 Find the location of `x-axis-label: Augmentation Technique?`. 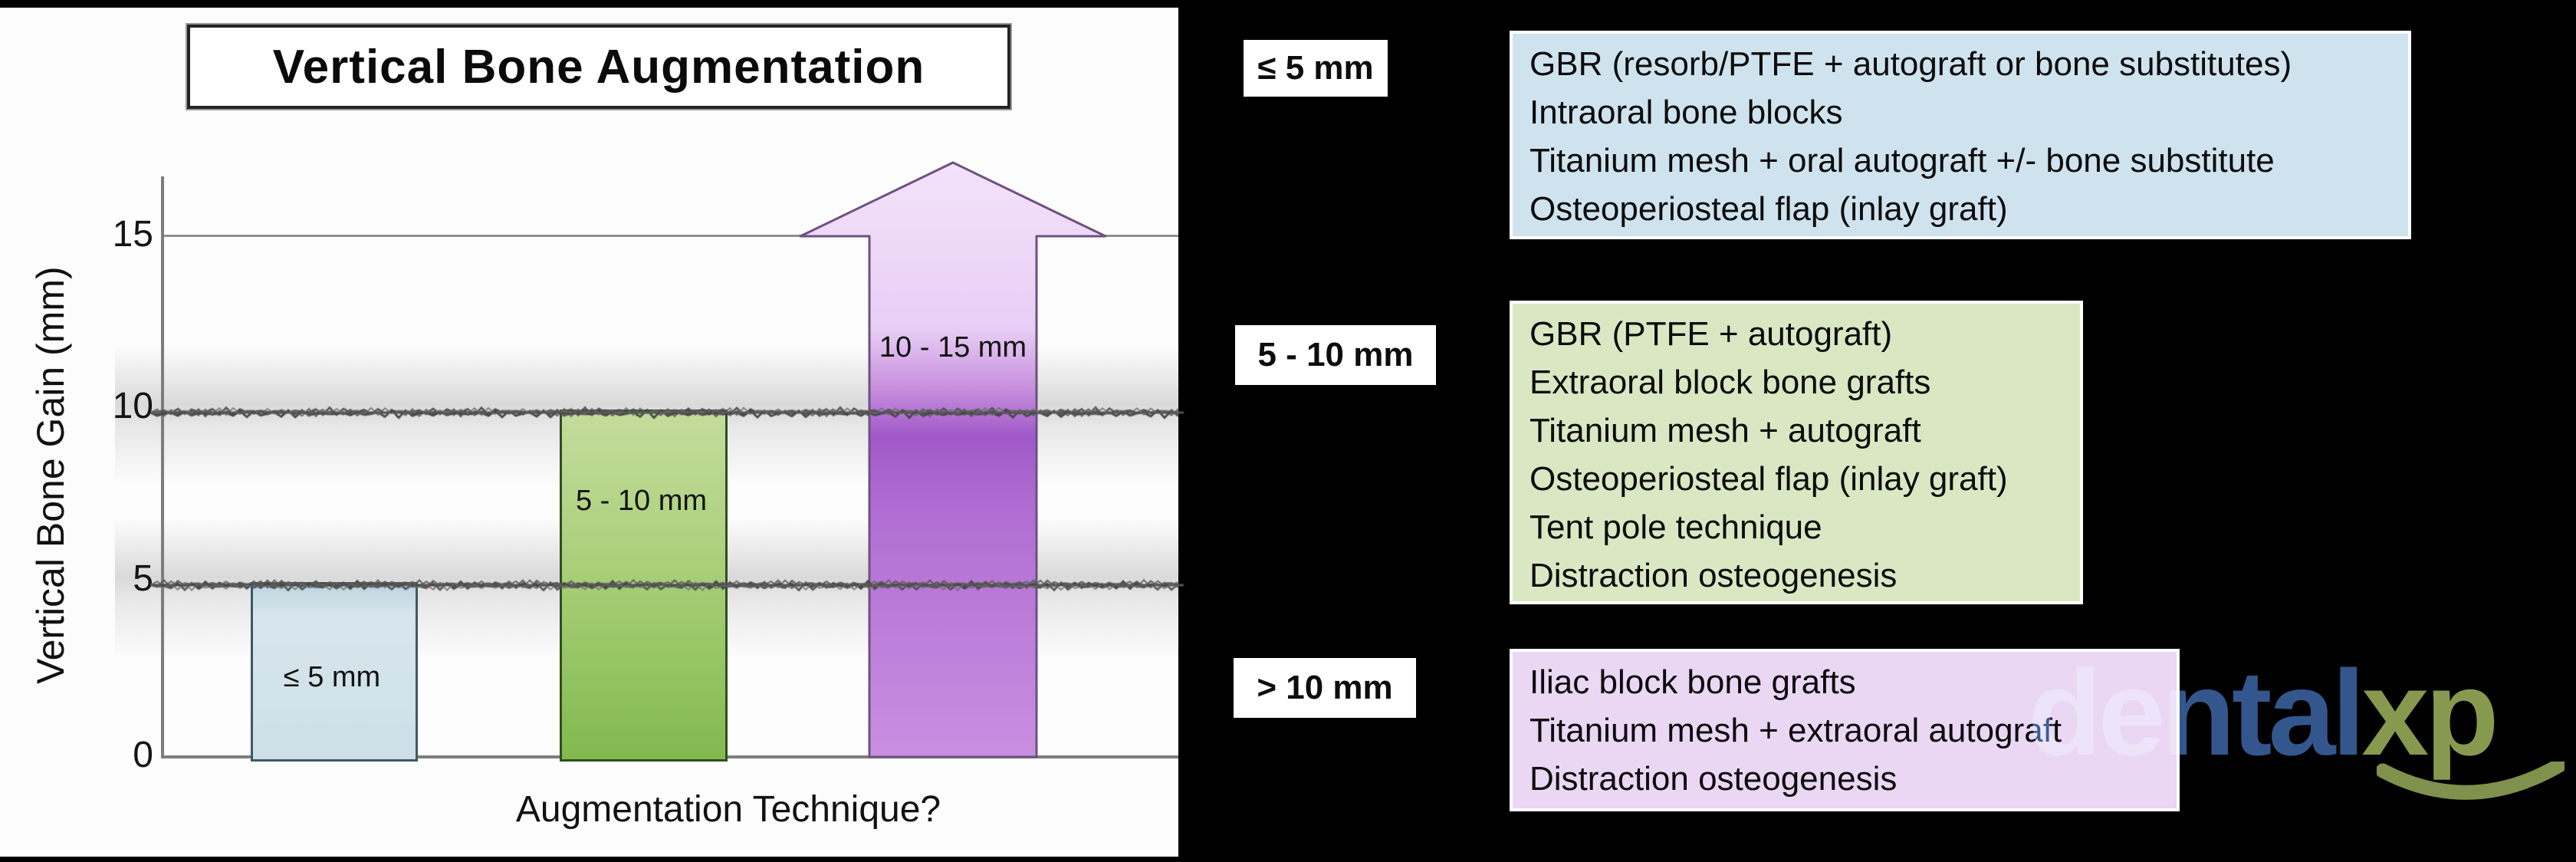

x-axis-label: Augmentation Technique? is located at coordinates (728, 810).